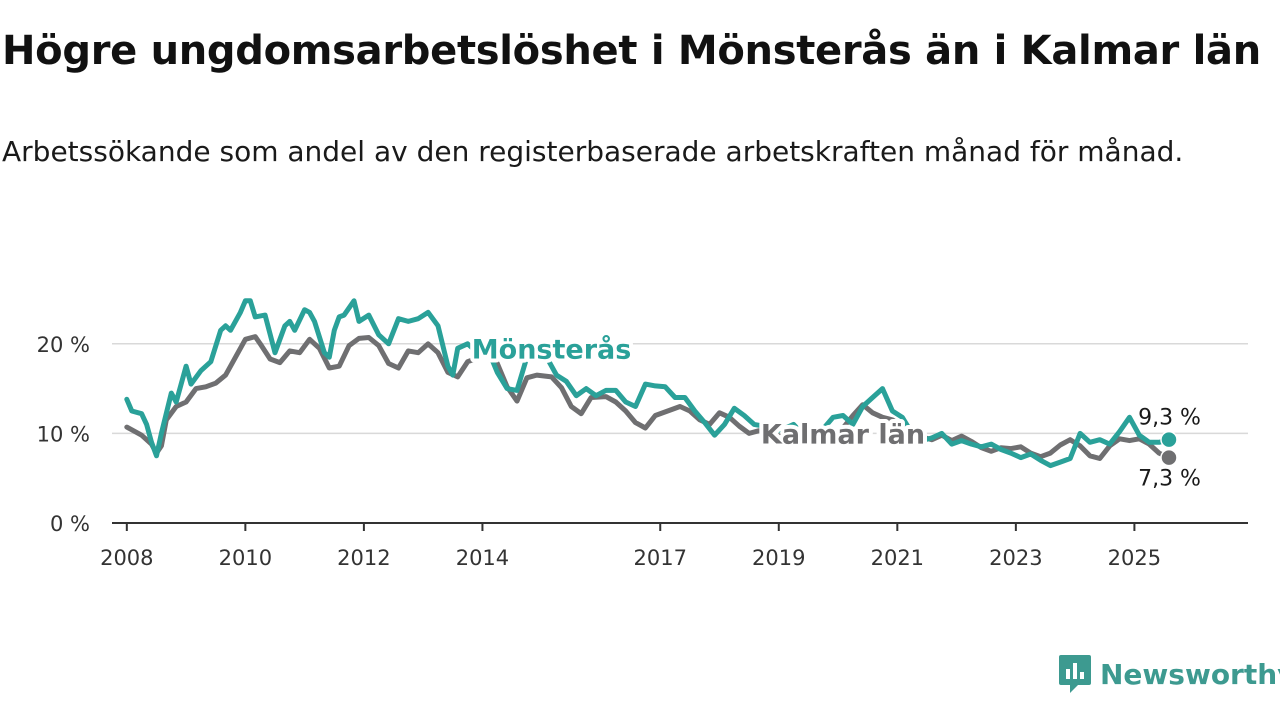 The height and width of the screenshot is (720, 1280). Describe the element at coordinates (245, 558) in the screenshot. I see `x-tick-label: 2010` at that location.